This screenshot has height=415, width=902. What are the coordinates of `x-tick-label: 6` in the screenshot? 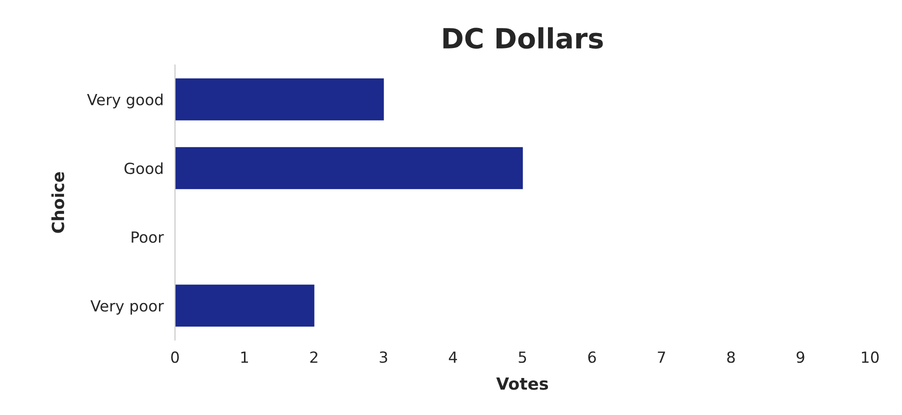 It's located at (592, 357).